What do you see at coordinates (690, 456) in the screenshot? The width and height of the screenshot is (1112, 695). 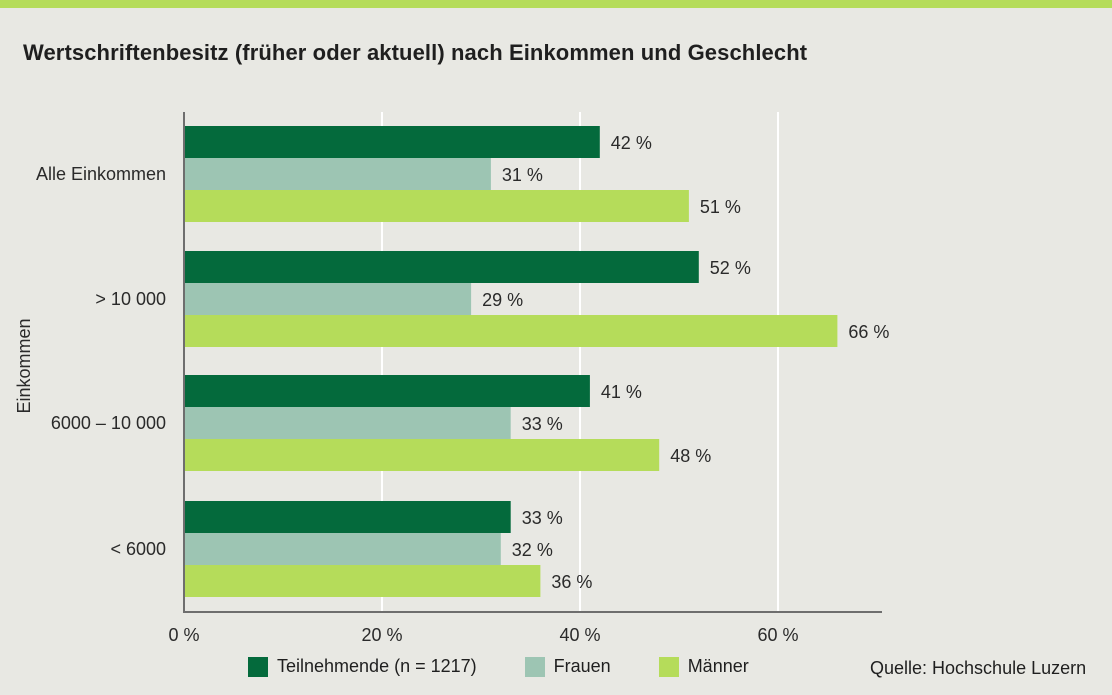 I see `data-label-männer-2: 48 %` at bounding box center [690, 456].